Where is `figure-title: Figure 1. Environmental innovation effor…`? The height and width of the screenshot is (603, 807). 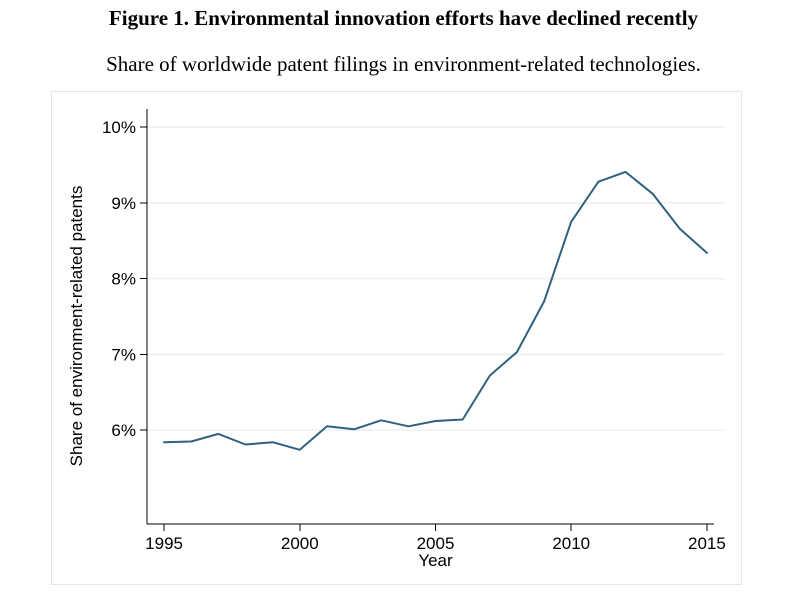
figure-title: Figure 1. Environmental innovation effor… is located at coordinates (403, 18).